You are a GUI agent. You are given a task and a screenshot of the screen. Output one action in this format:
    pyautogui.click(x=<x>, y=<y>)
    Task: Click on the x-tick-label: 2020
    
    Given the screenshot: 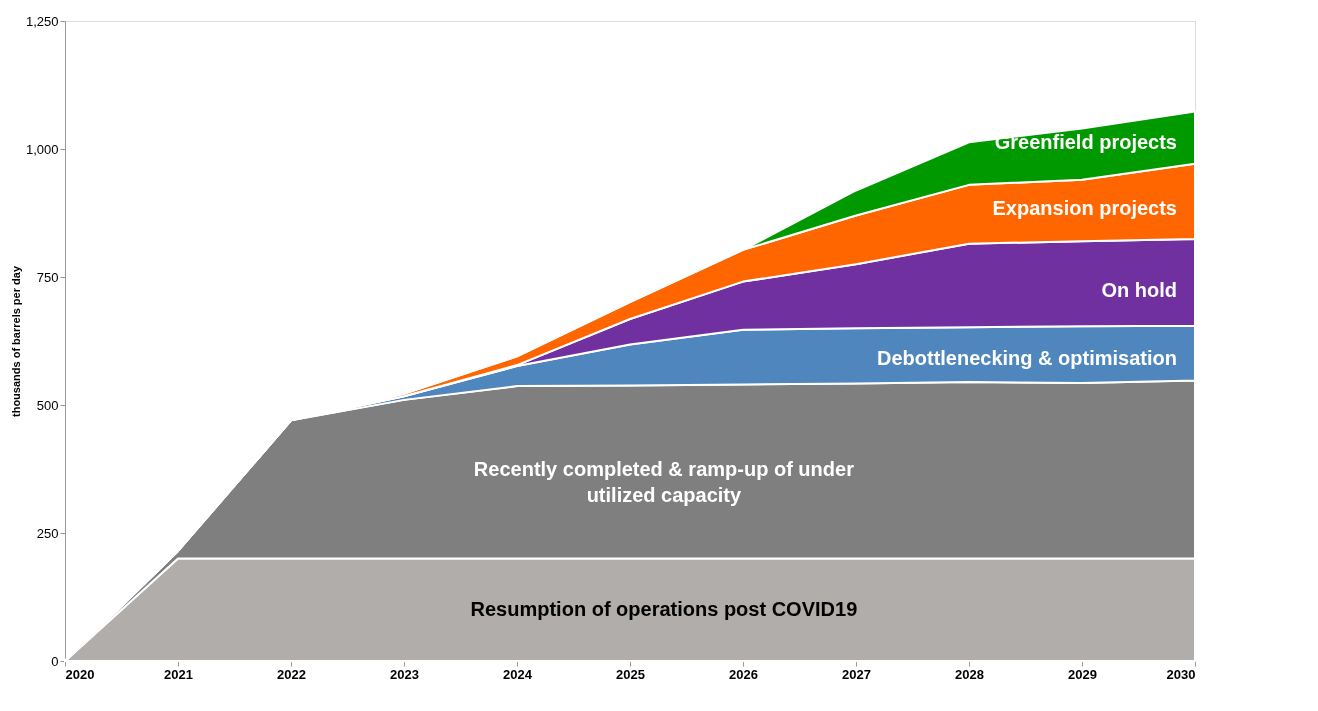 What is the action you would take?
    pyautogui.click(x=80, y=674)
    